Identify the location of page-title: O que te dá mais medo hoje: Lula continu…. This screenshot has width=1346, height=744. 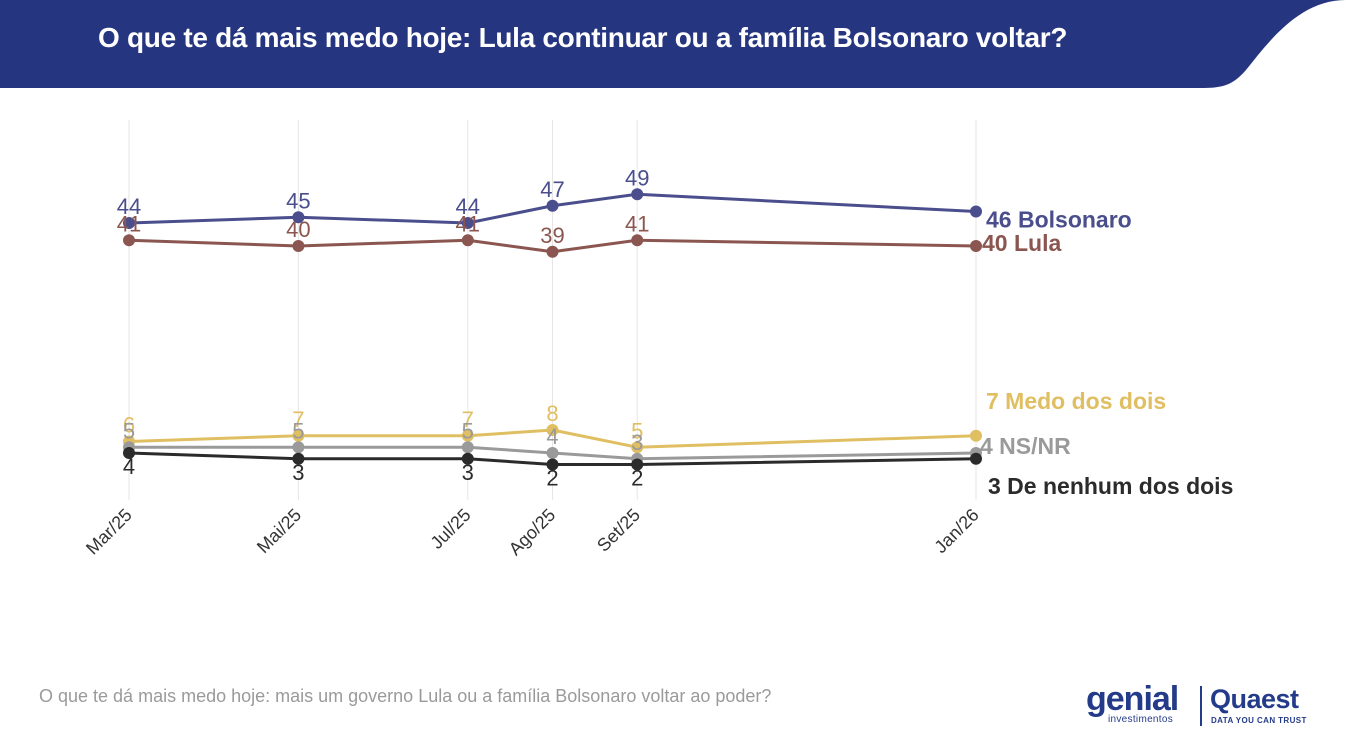
(583, 37).